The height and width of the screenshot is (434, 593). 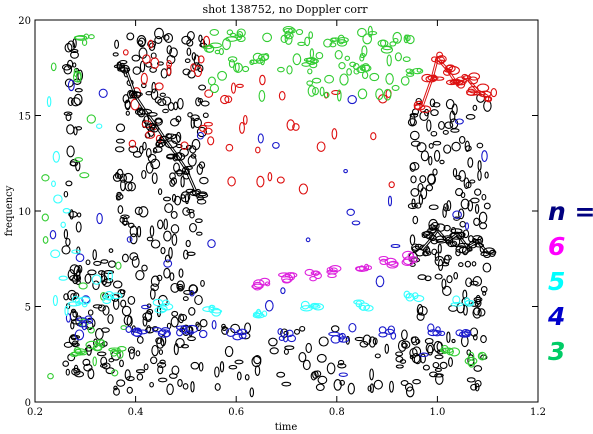 I want to click on x-tick-label: 0.4, so click(x=136, y=412).